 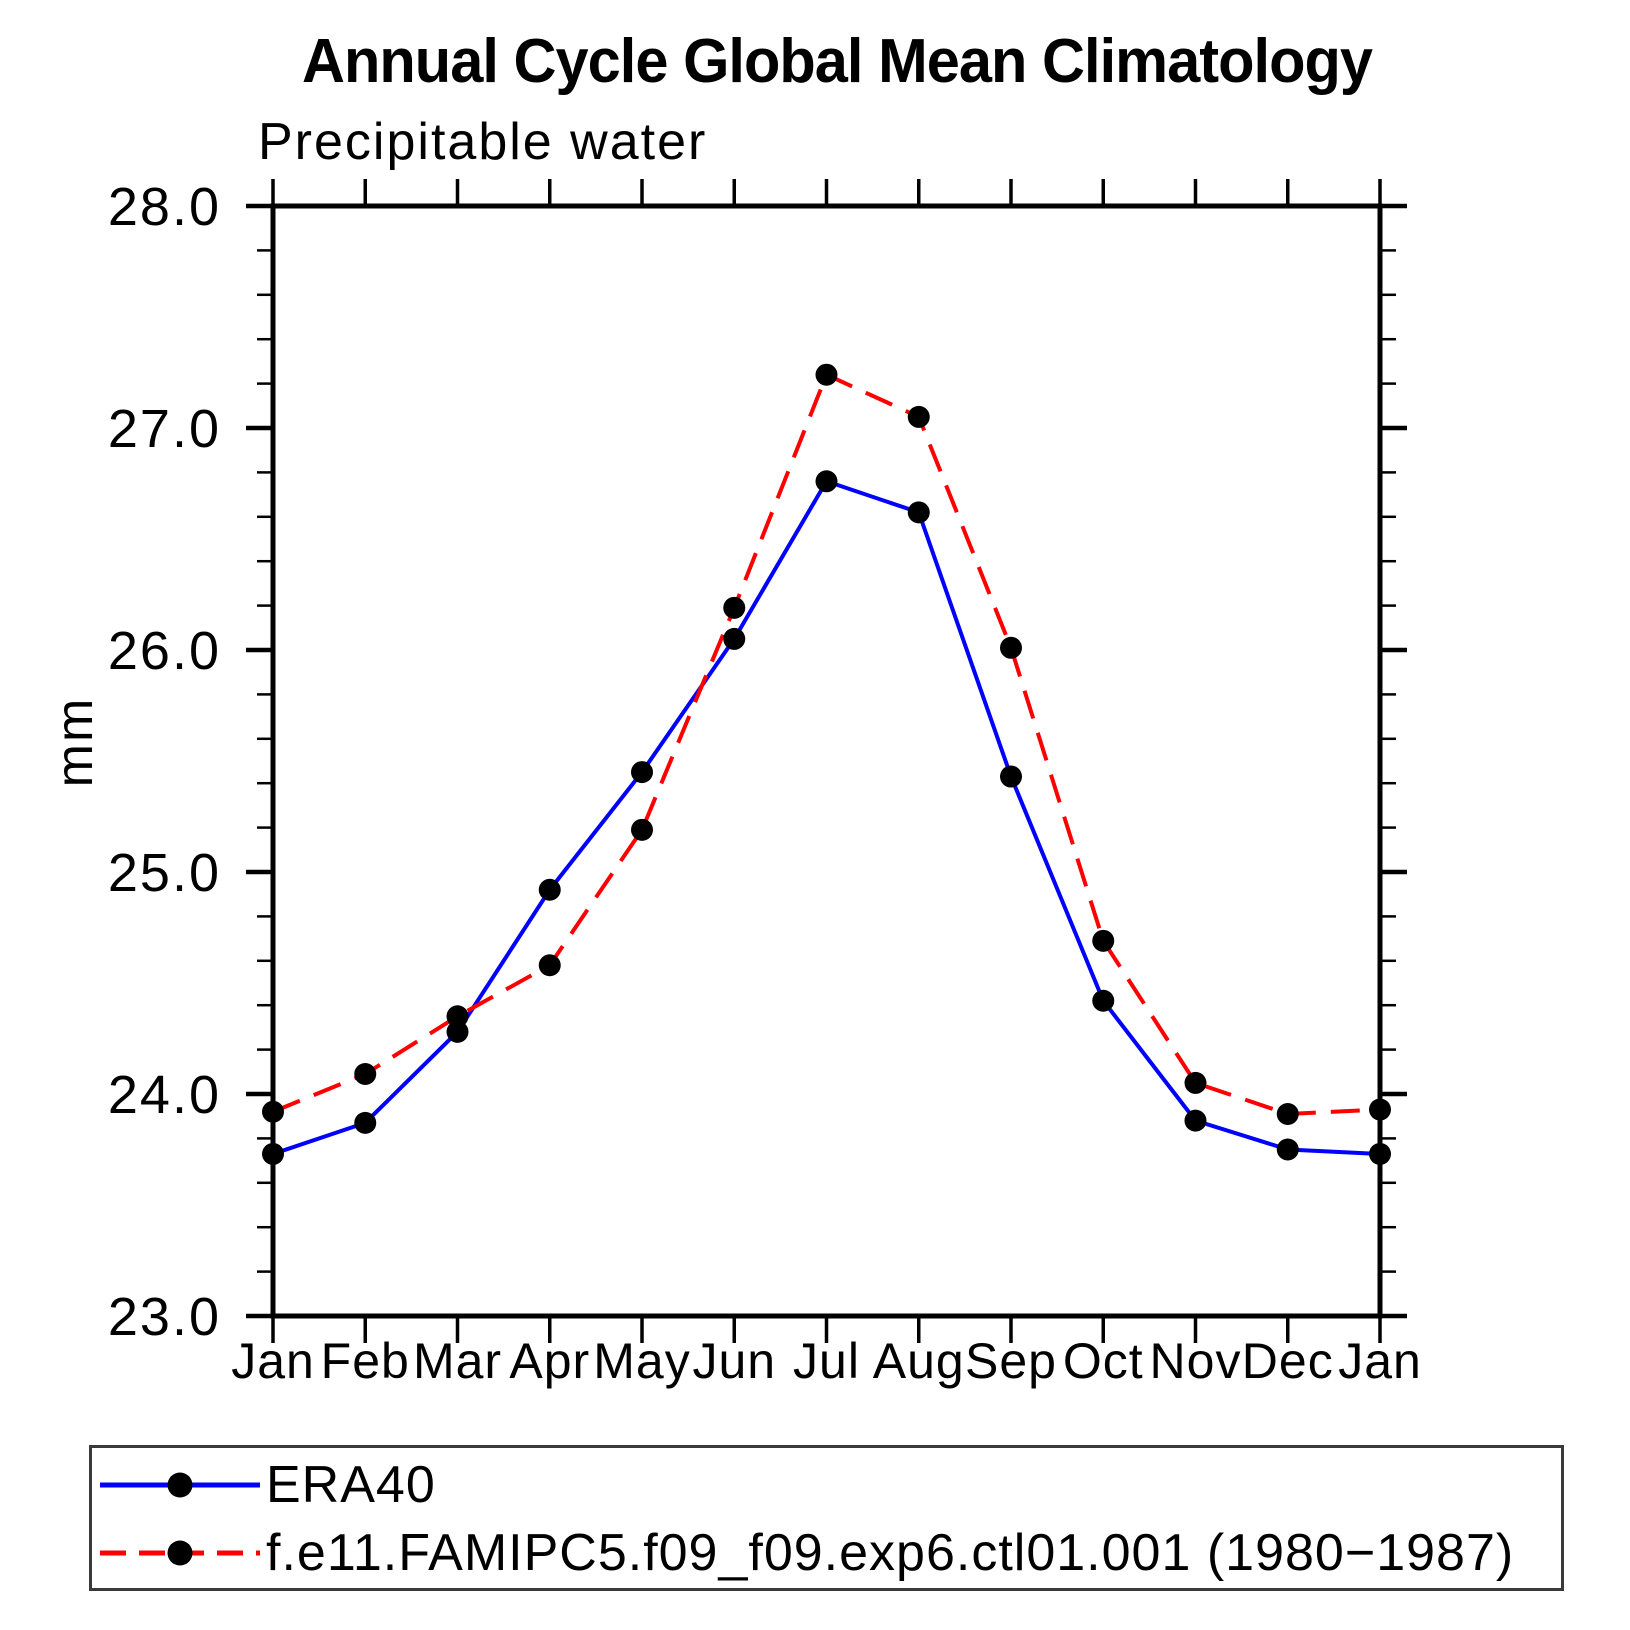 I want to click on chart-subtitle: Precipitable water, so click(x=483, y=142).